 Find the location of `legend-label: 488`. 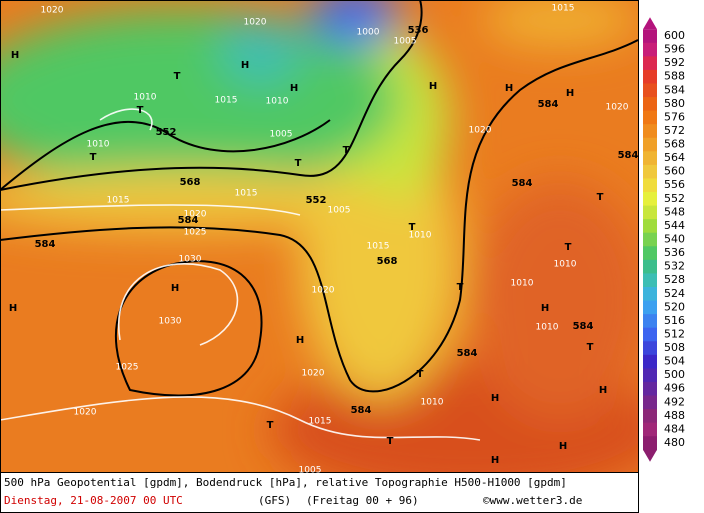

legend-label: 488 is located at coordinates (674, 415).